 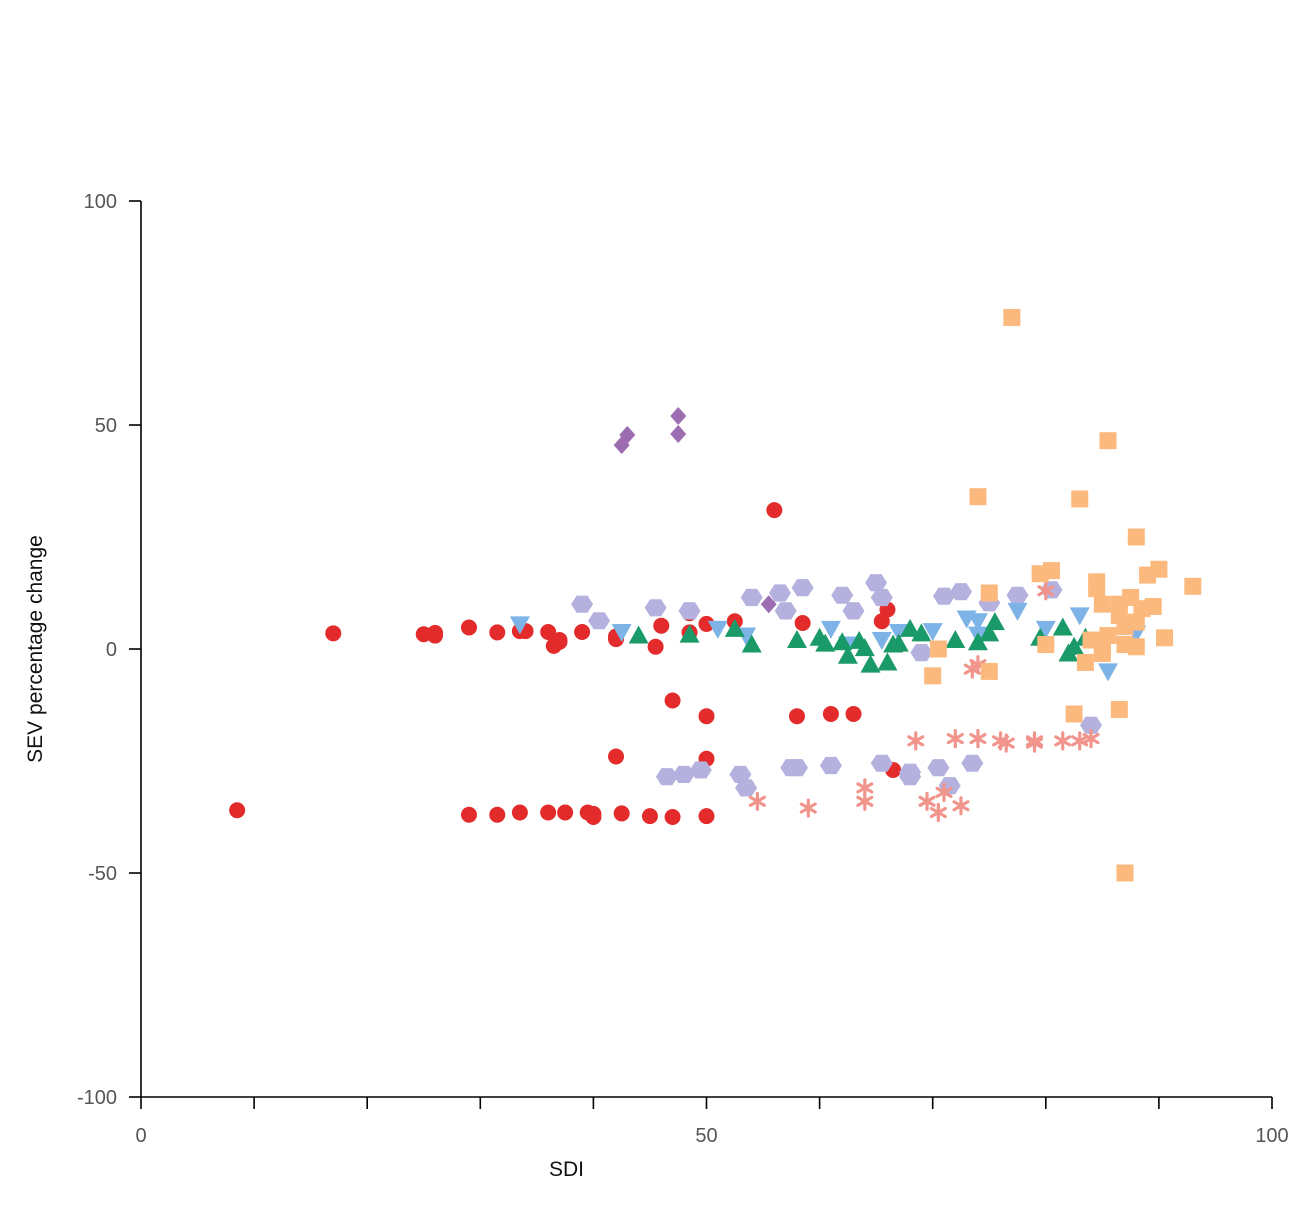 What do you see at coordinates (706, 1136) in the screenshot?
I see `x-tick-label: 50` at bounding box center [706, 1136].